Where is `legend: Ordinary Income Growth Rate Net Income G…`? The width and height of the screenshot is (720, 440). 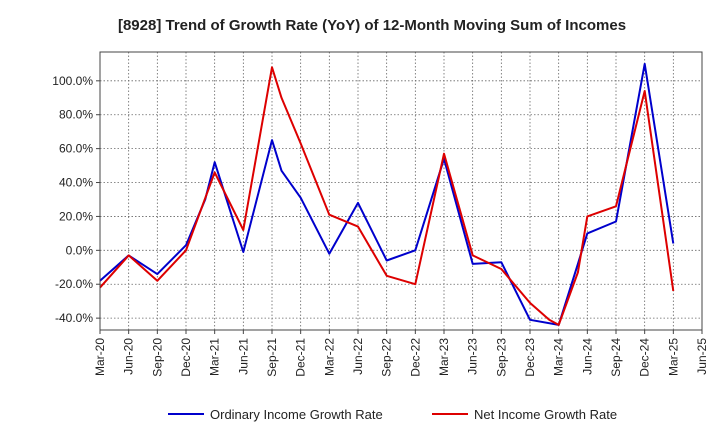 legend: Ordinary Income Growth Rate Net Income G… is located at coordinates (392, 414).